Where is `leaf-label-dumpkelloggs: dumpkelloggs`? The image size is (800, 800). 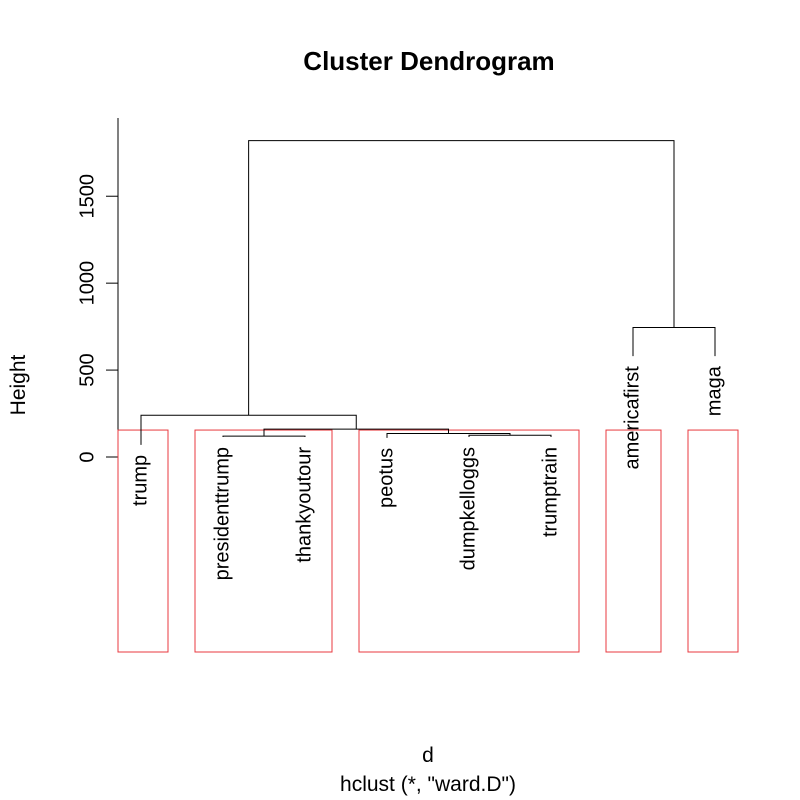 leaf-label-dumpkelloggs: dumpkelloggs is located at coordinates (468, 508).